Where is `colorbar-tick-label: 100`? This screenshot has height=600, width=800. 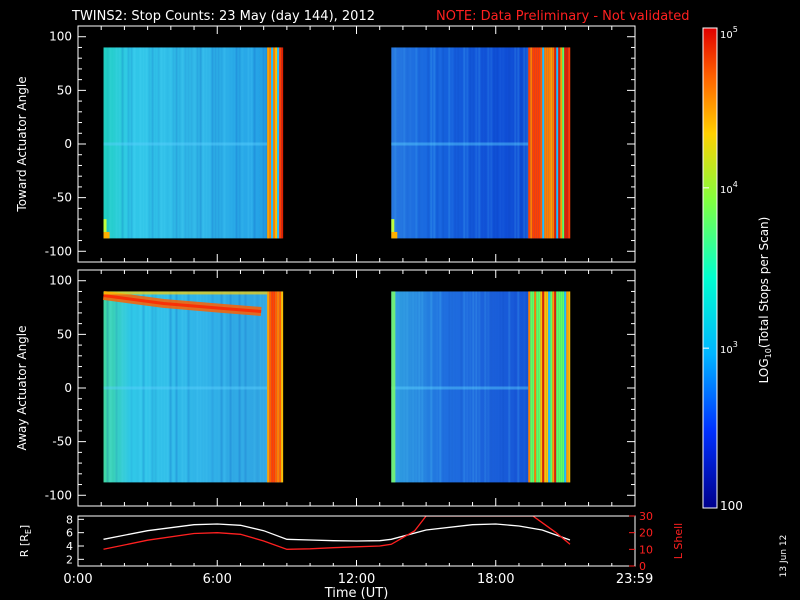 colorbar-tick-label: 100 is located at coordinates (731, 506).